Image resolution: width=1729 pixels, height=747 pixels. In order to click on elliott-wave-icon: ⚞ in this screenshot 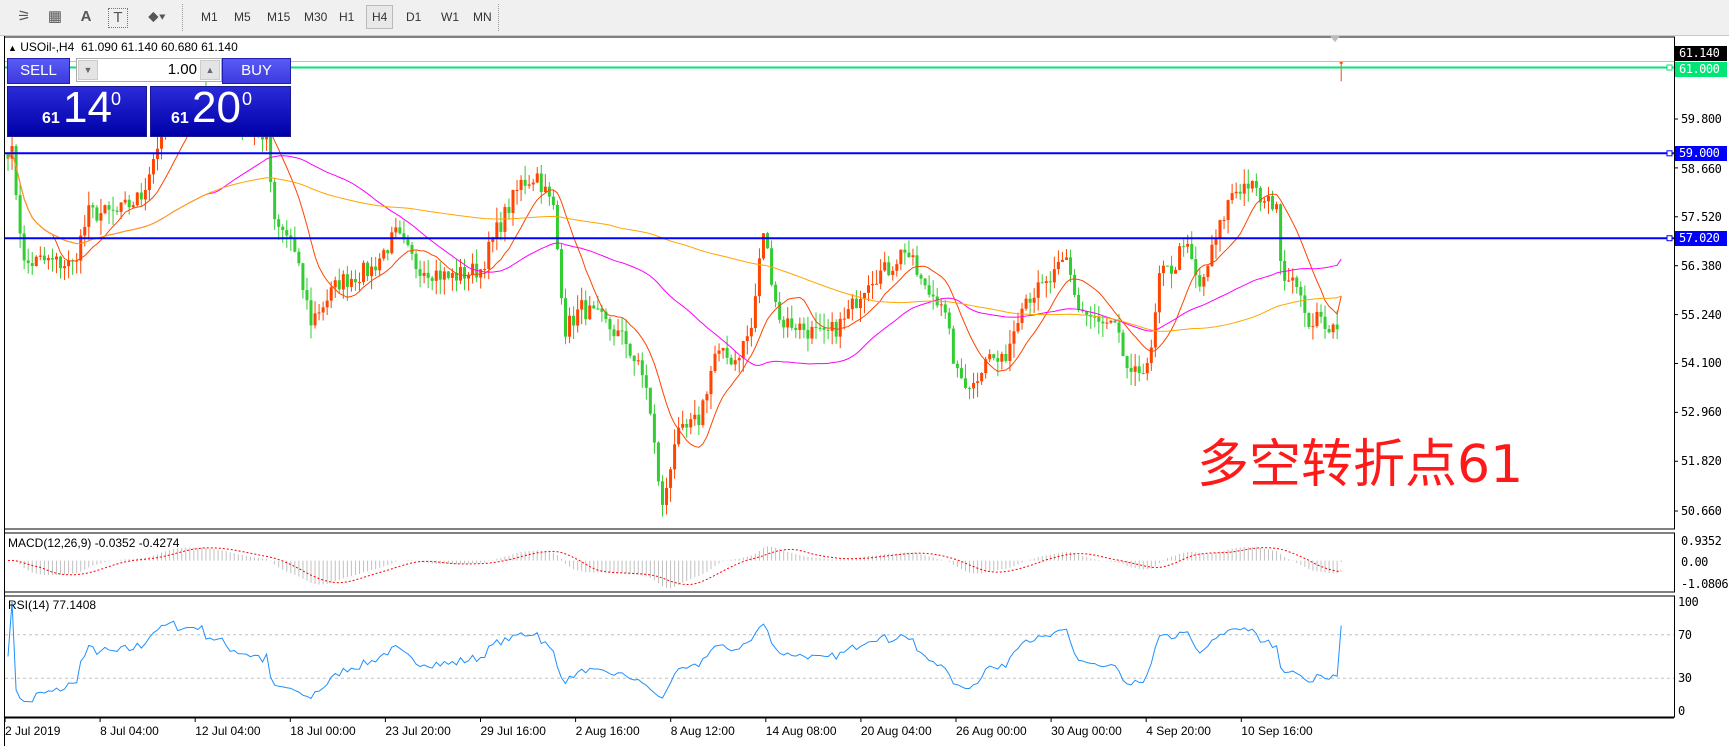, I will do `click(24, 16)`.